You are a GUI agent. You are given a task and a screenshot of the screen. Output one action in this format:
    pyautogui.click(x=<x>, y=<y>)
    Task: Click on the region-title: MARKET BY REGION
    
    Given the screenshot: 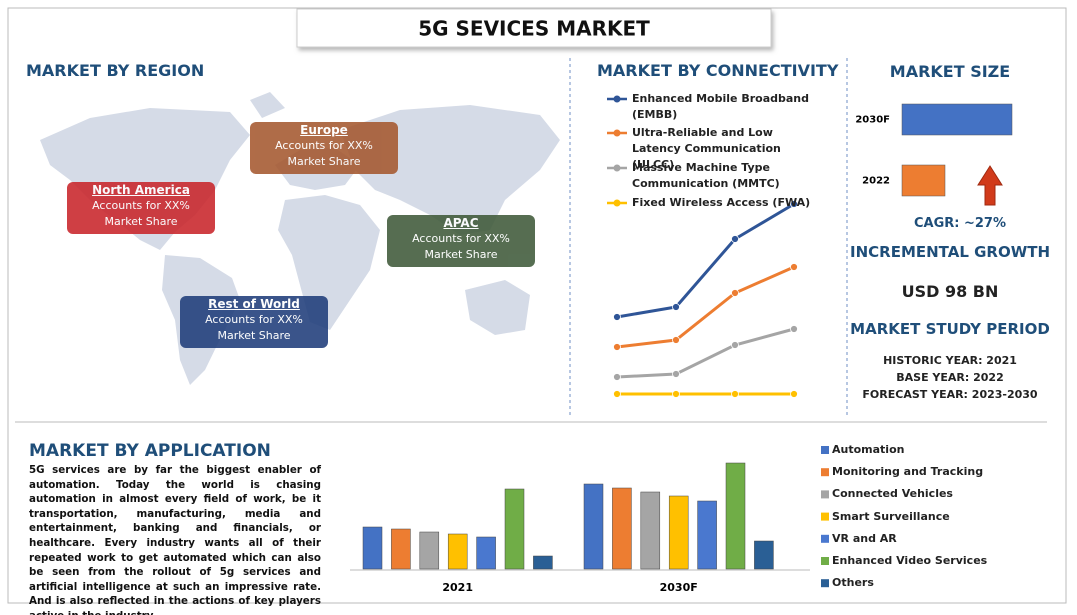 What is the action you would take?
    pyautogui.click(x=115, y=70)
    